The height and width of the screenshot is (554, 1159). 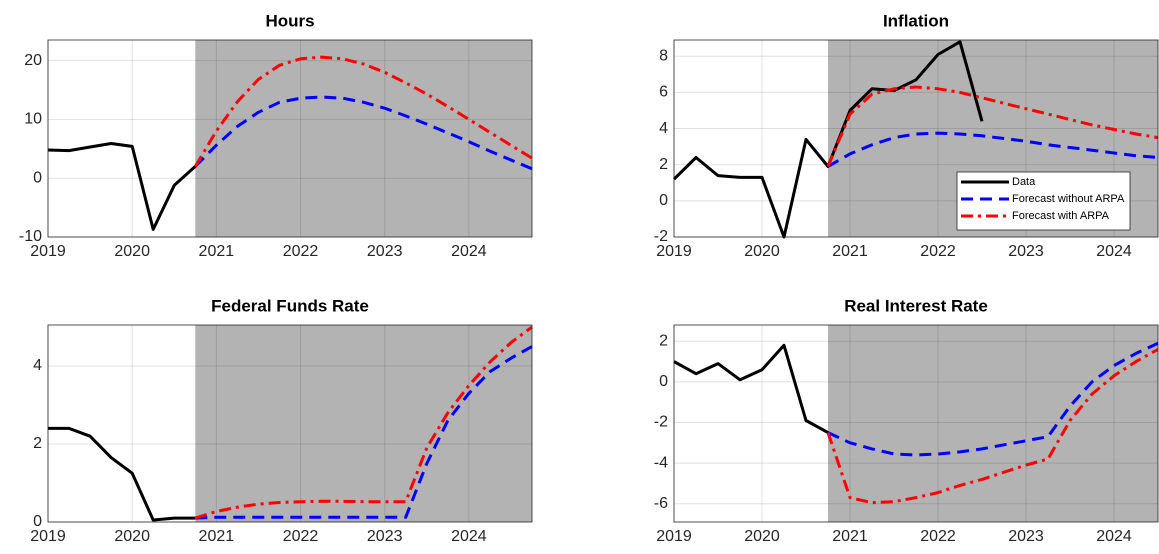 I want to click on y-tick-label: -10, so click(x=30, y=236).